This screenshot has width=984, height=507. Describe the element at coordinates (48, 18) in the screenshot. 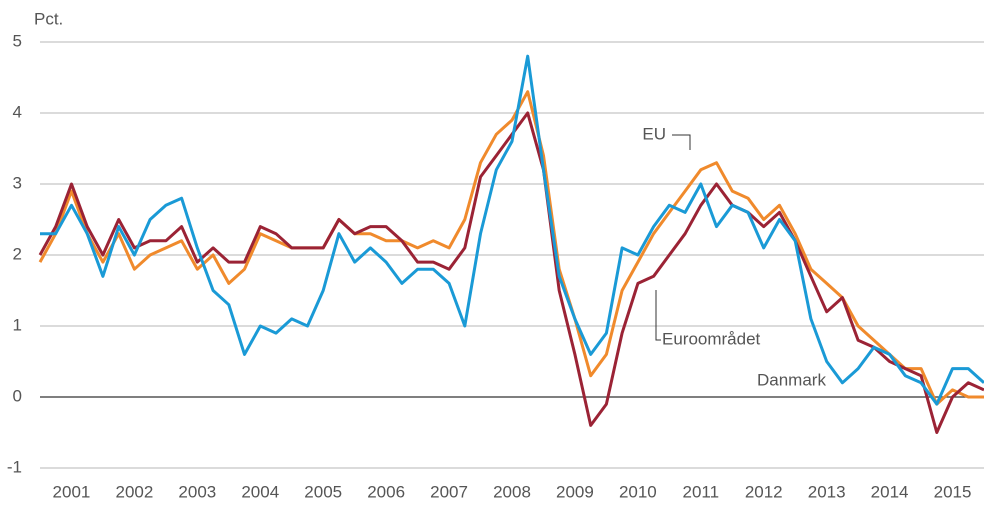

I see `y-axis-label: Pct.` at that location.